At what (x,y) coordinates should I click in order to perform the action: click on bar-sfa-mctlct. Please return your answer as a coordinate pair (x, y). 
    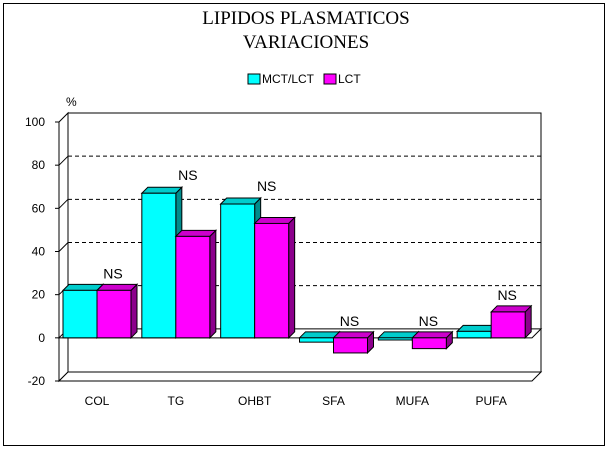
    Looking at the image, I should click on (316, 340).